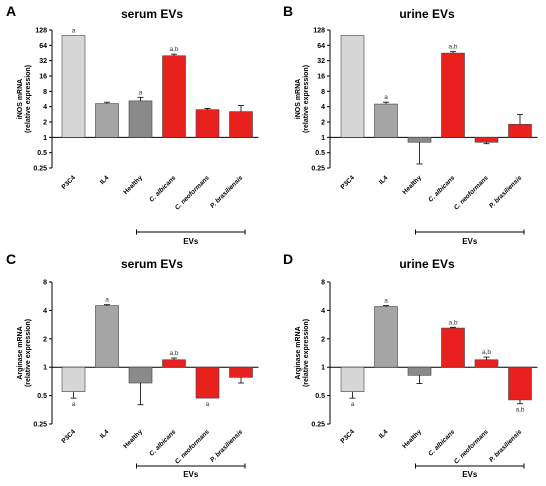 The height and width of the screenshot is (486, 546). I want to click on panel-letter: D, so click(288, 259).